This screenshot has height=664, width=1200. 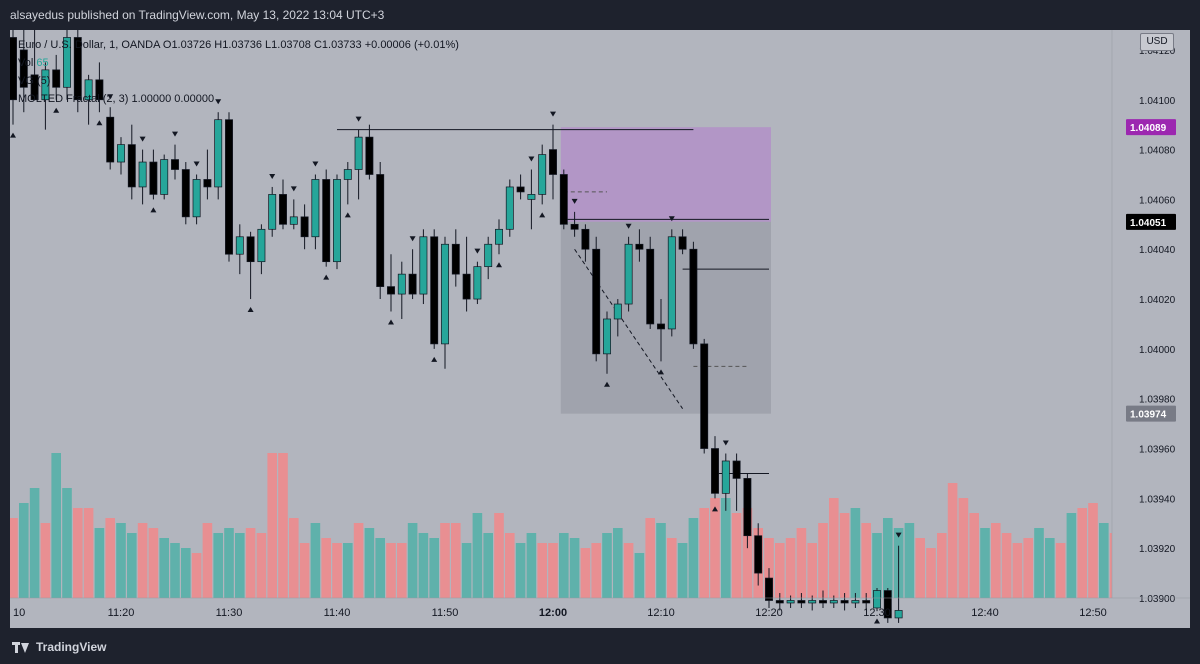 What do you see at coordinates (59, 647) in the screenshot?
I see `tradingview-brand: TradingView` at bounding box center [59, 647].